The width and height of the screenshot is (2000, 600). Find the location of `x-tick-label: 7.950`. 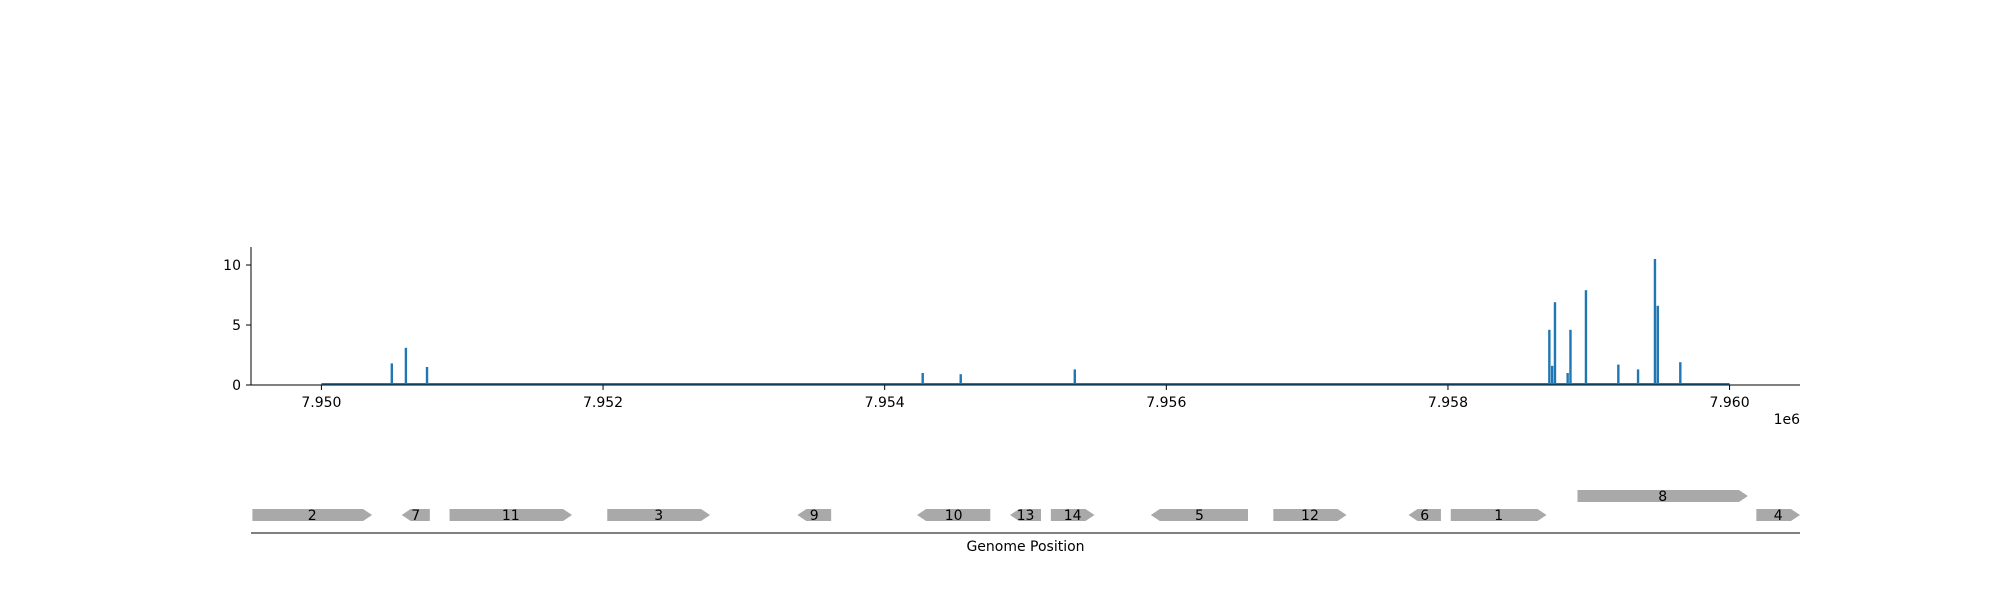

x-tick-label: 7.950 is located at coordinates (321, 403).